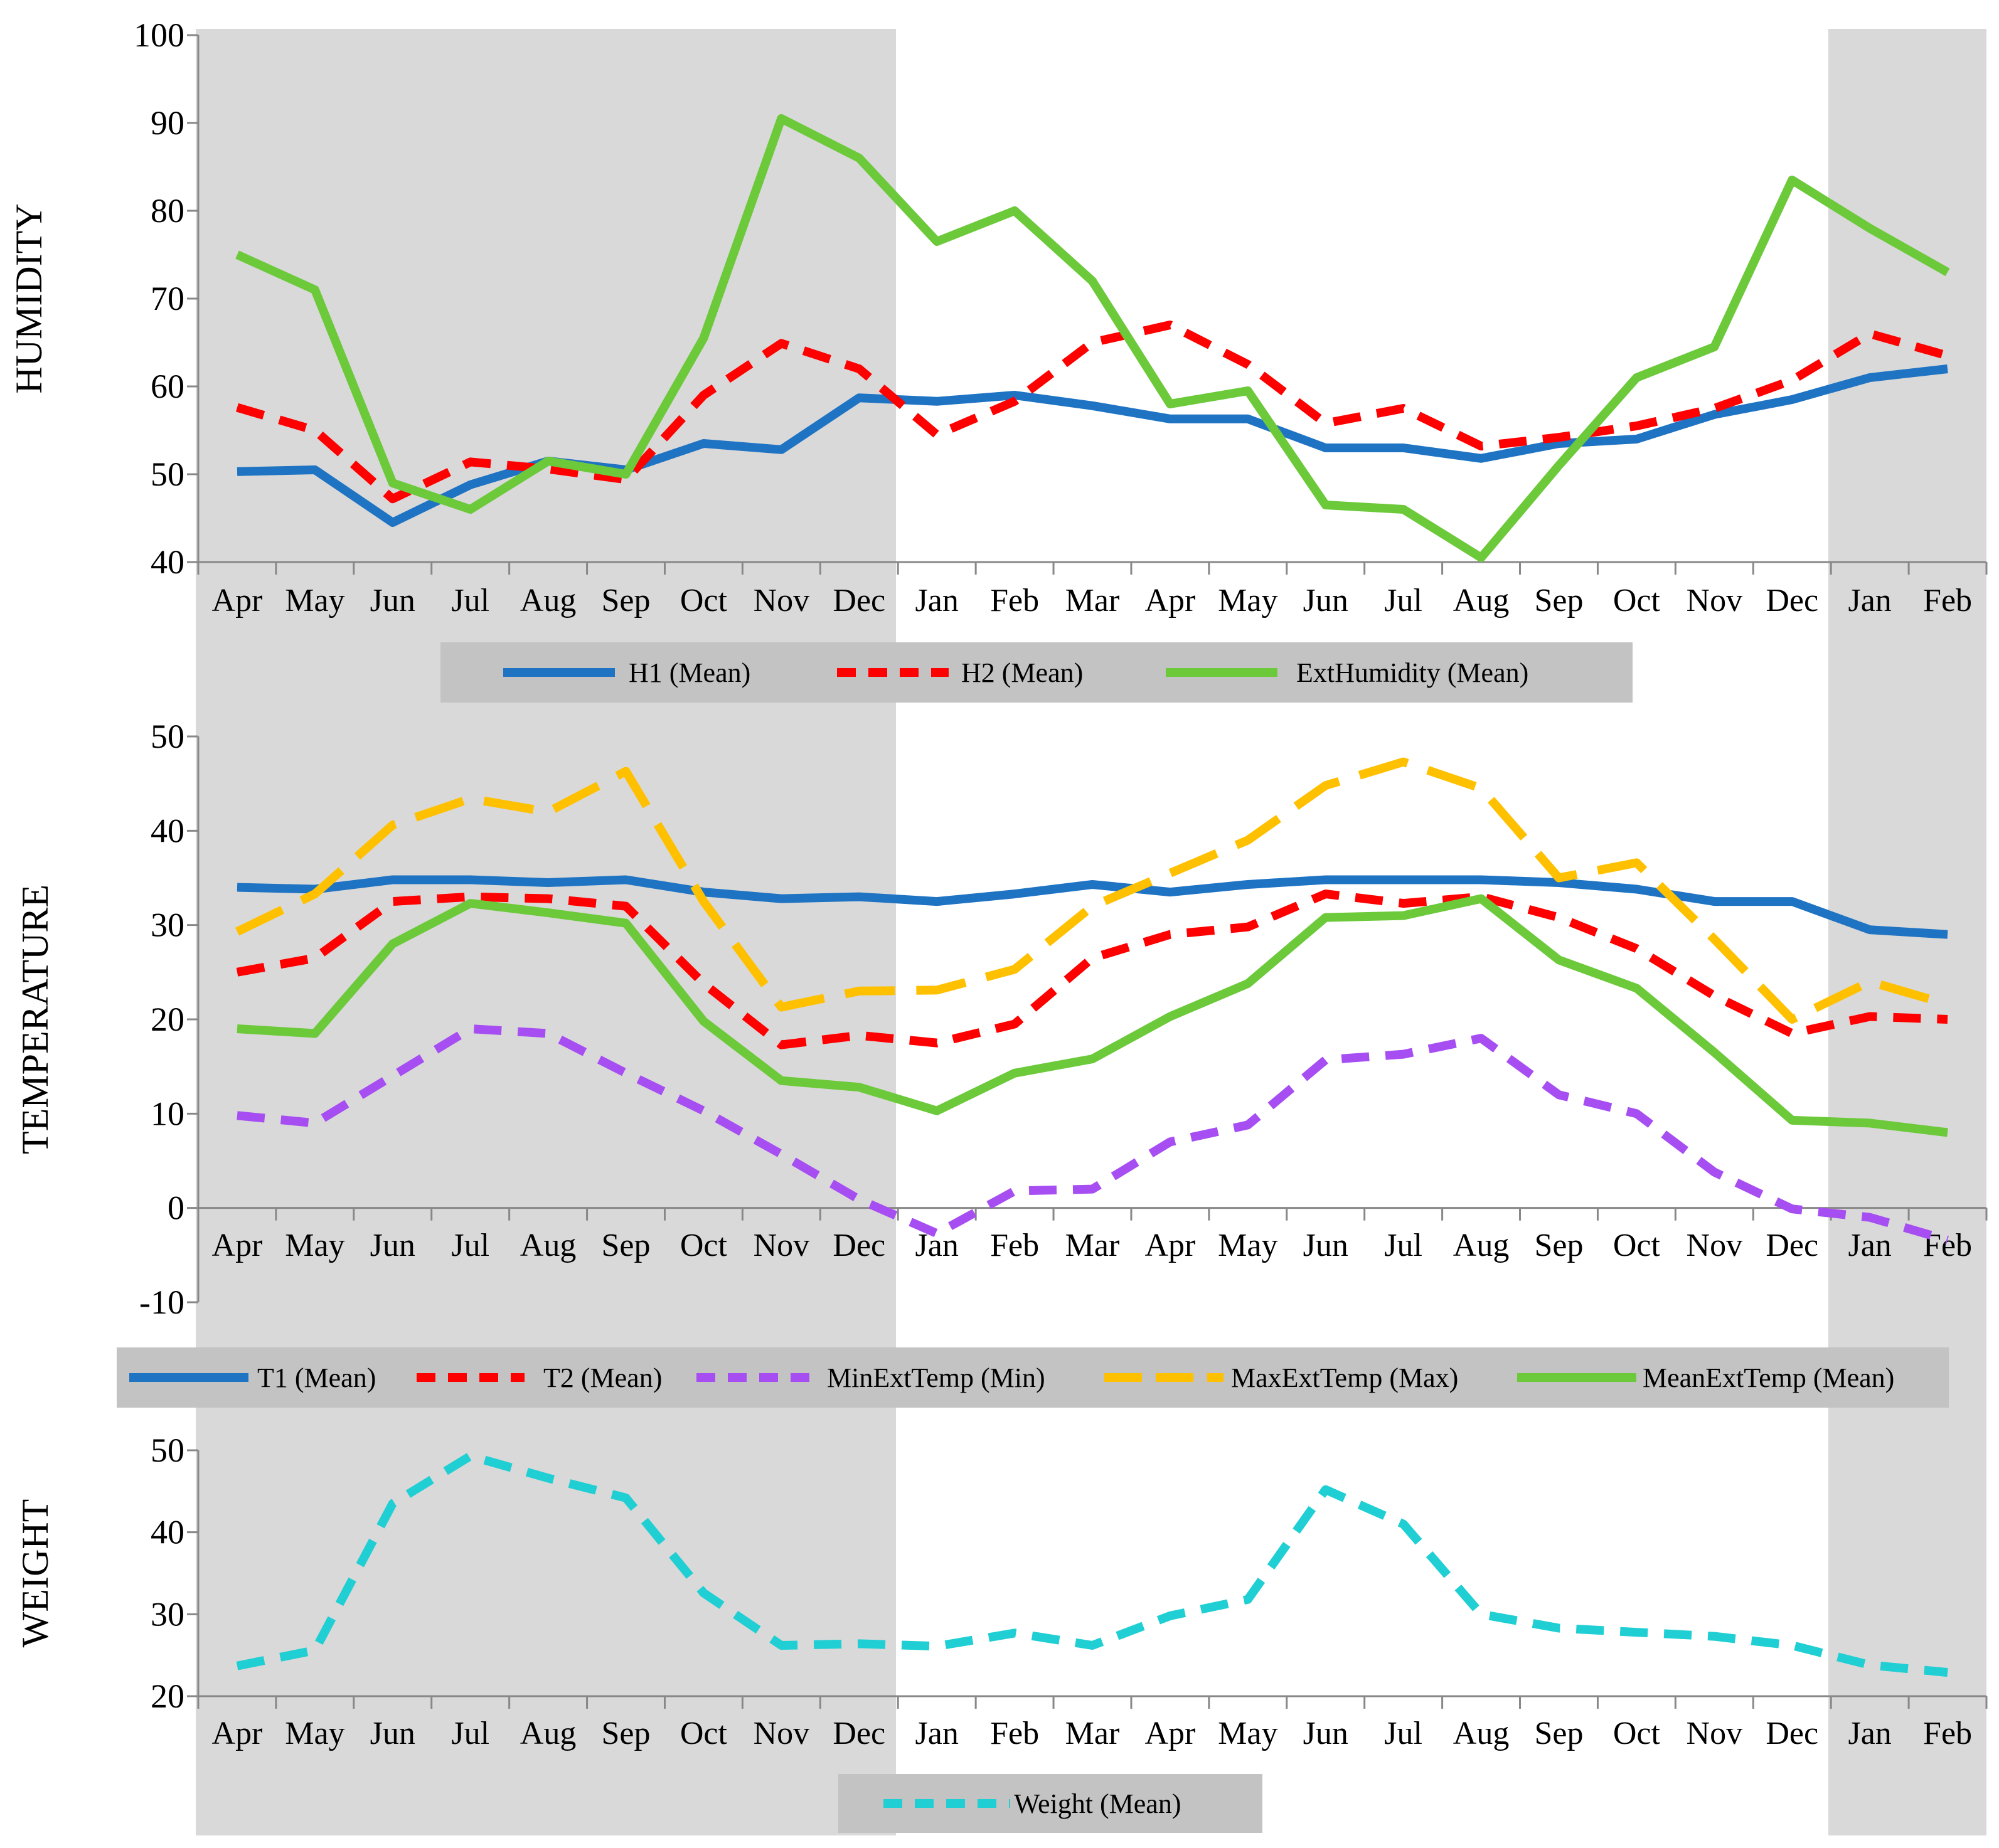 The image size is (1999, 1848). Describe the element at coordinates (602, 1377) in the screenshot. I see `legend-label-t2-mean: T2 (Mean)` at that location.